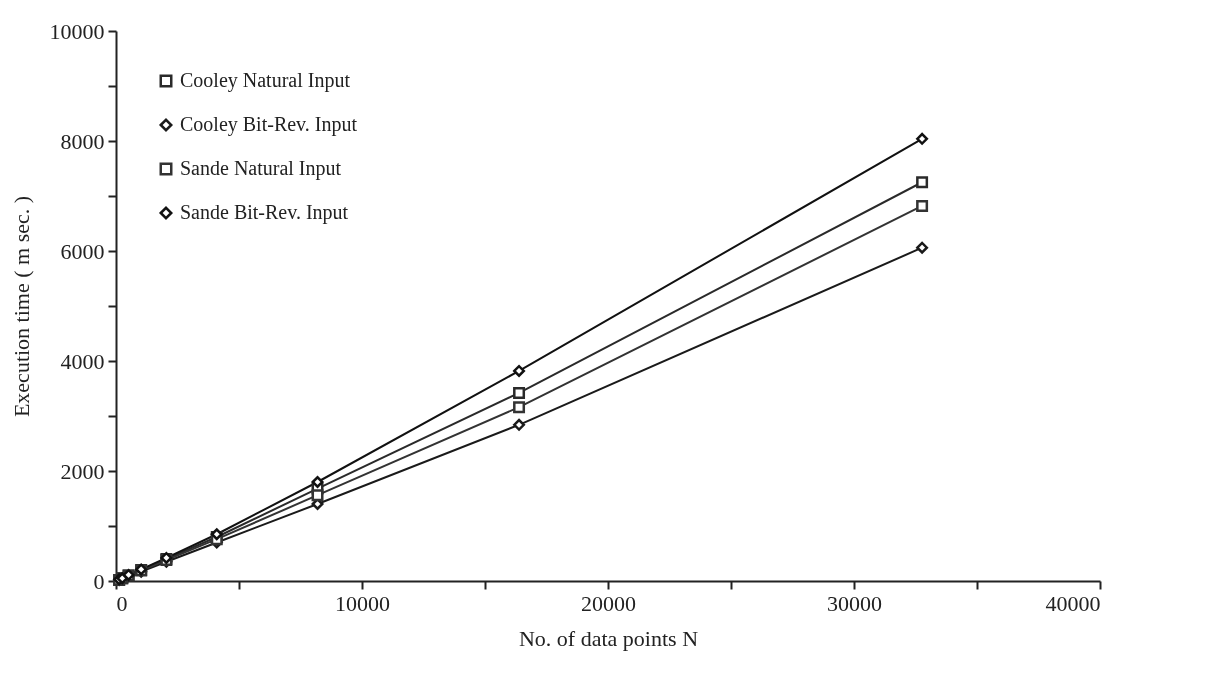 Image resolution: width=1206 pixels, height=677 pixels. What do you see at coordinates (21, 306) in the screenshot?
I see `y-axis-title: Execution time ( m sec. )` at bounding box center [21, 306].